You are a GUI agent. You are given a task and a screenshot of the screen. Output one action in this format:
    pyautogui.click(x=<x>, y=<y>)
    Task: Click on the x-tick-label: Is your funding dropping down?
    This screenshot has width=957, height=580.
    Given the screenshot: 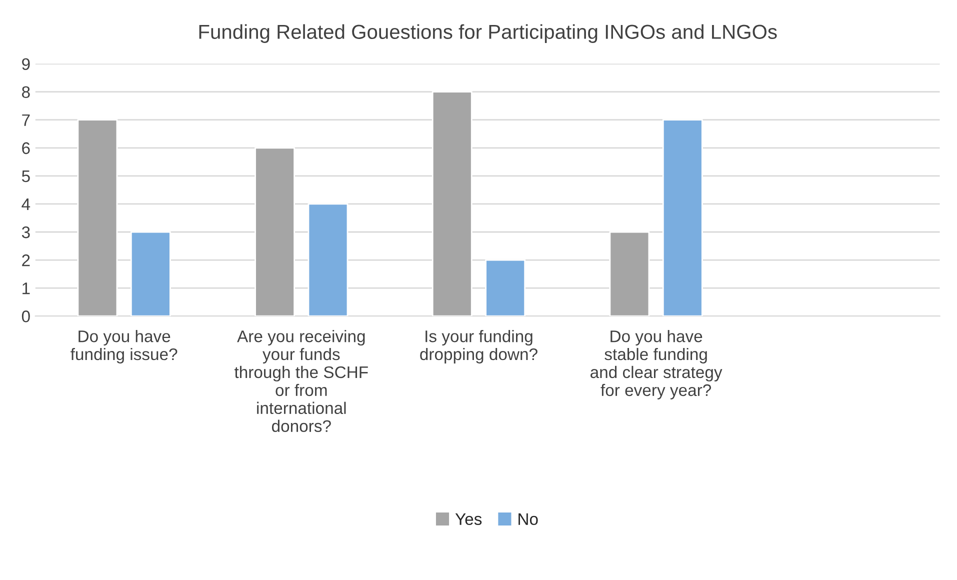 What is the action you would take?
    pyautogui.click(x=479, y=347)
    